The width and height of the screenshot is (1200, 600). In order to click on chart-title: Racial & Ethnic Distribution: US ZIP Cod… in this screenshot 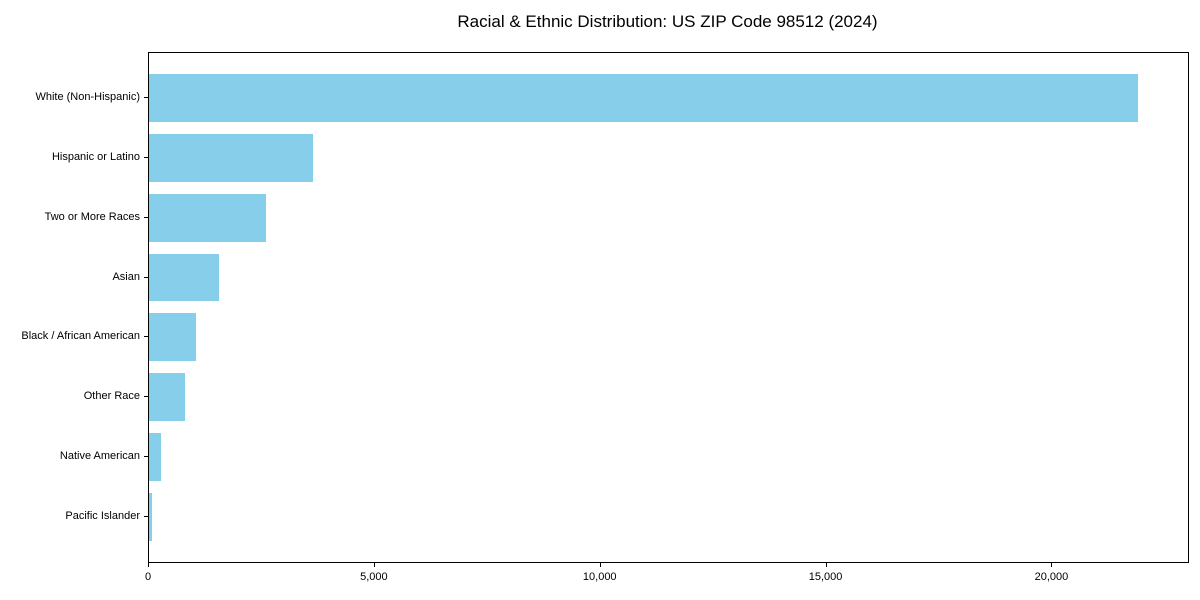, I will do `click(667, 21)`.